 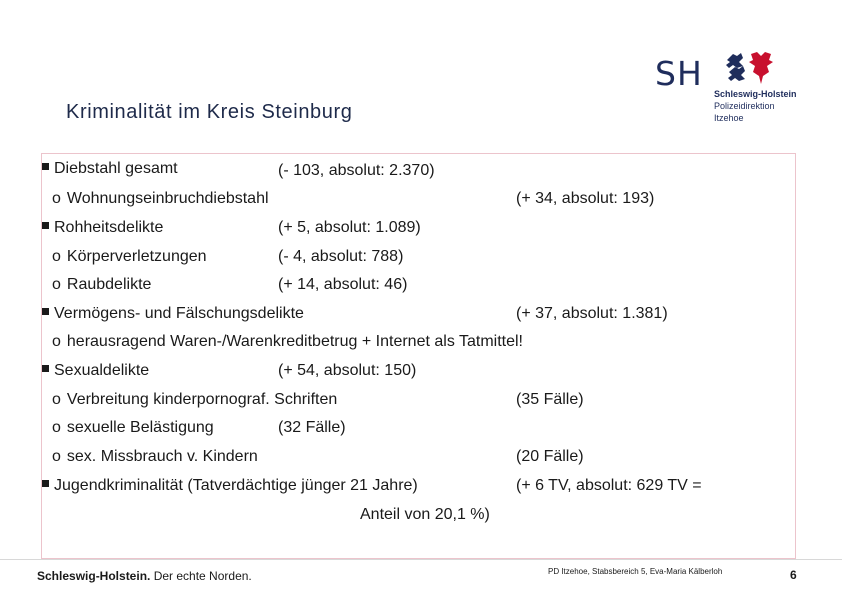 What do you see at coordinates (167, 198) in the screenshot?
I see `item-label: Wohnungseinbruchdiebstahl` at bounding box center [167, 198].